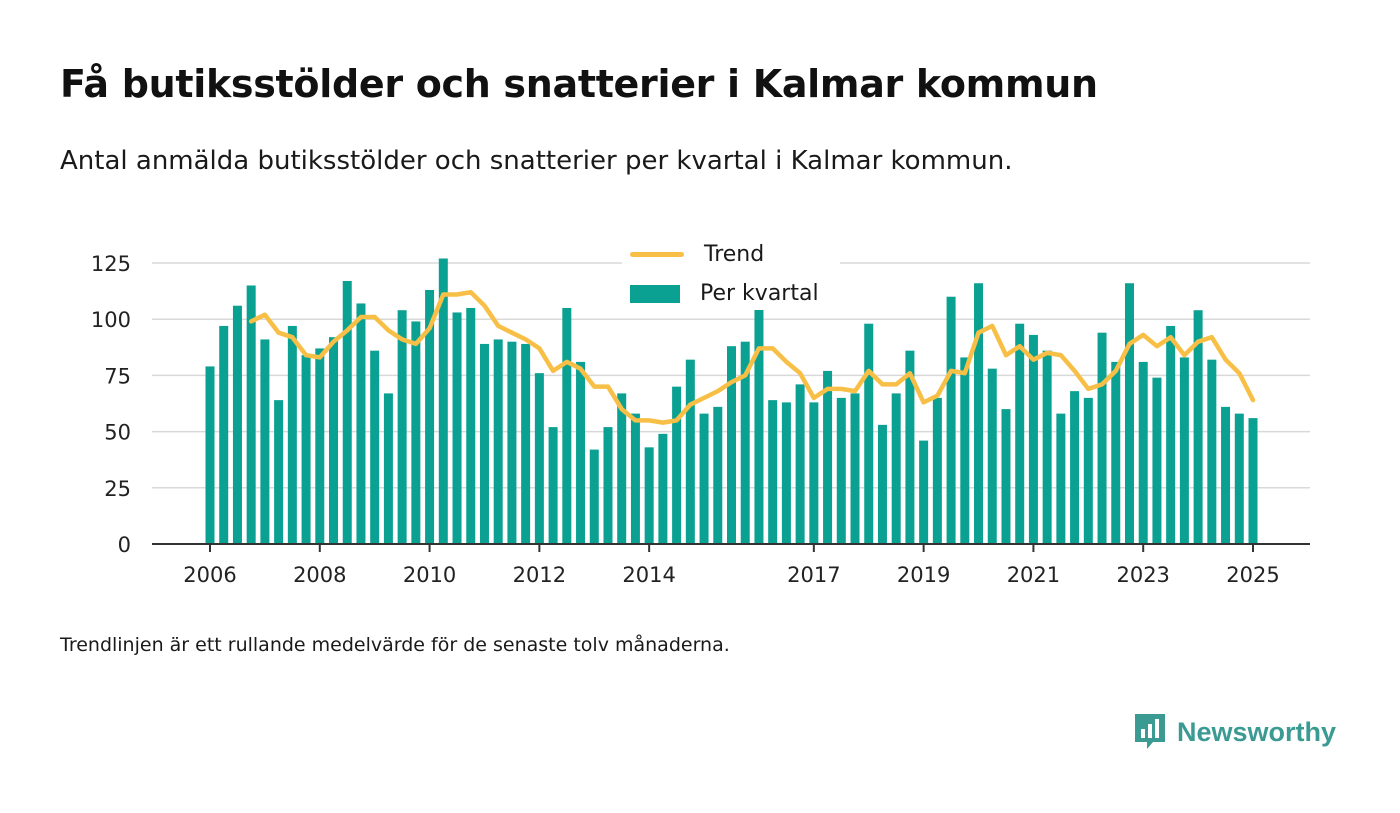  I want to click on y-tick-label: 75, so click(117, 376).